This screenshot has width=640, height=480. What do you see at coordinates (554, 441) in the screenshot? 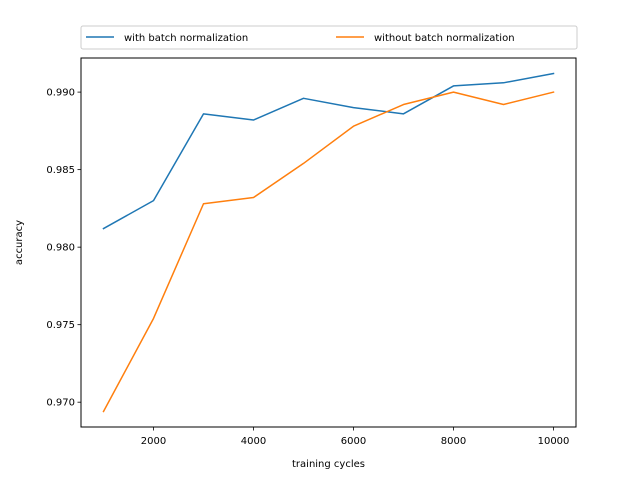
I see `x-tick-label: 10000` at bounding box center [554, 441].